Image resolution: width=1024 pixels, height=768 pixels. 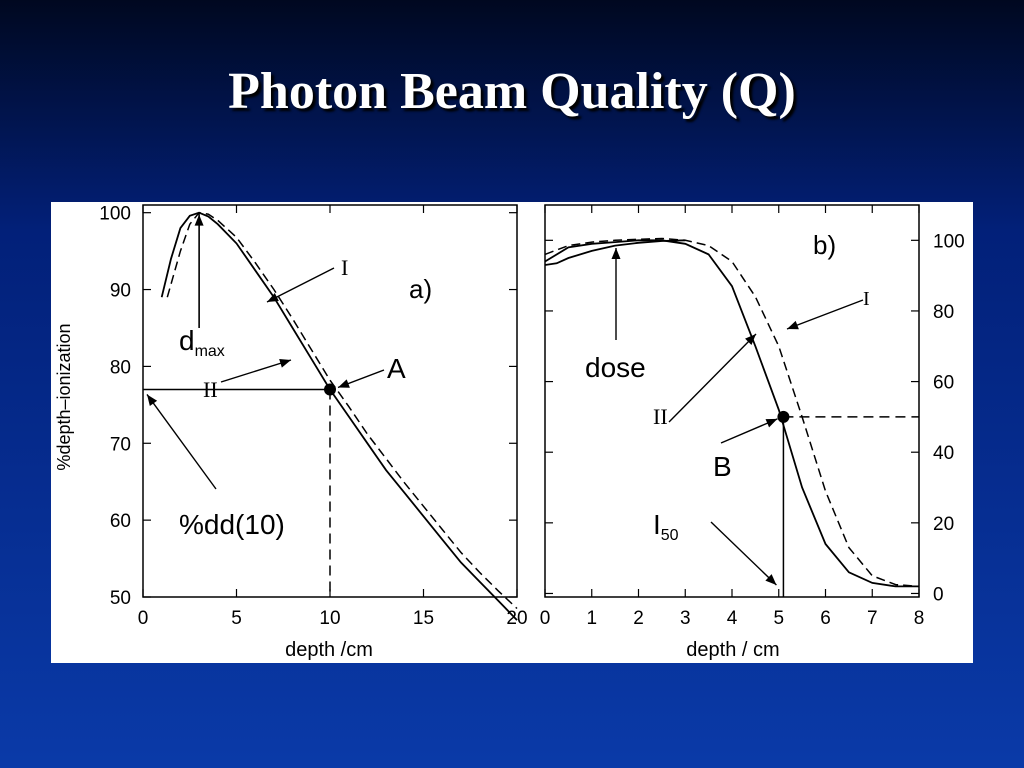 What do you see at coordinates (938, 594) in the screenshot?
I see `y-tick-label: 0` at bounding box center [938, 594].